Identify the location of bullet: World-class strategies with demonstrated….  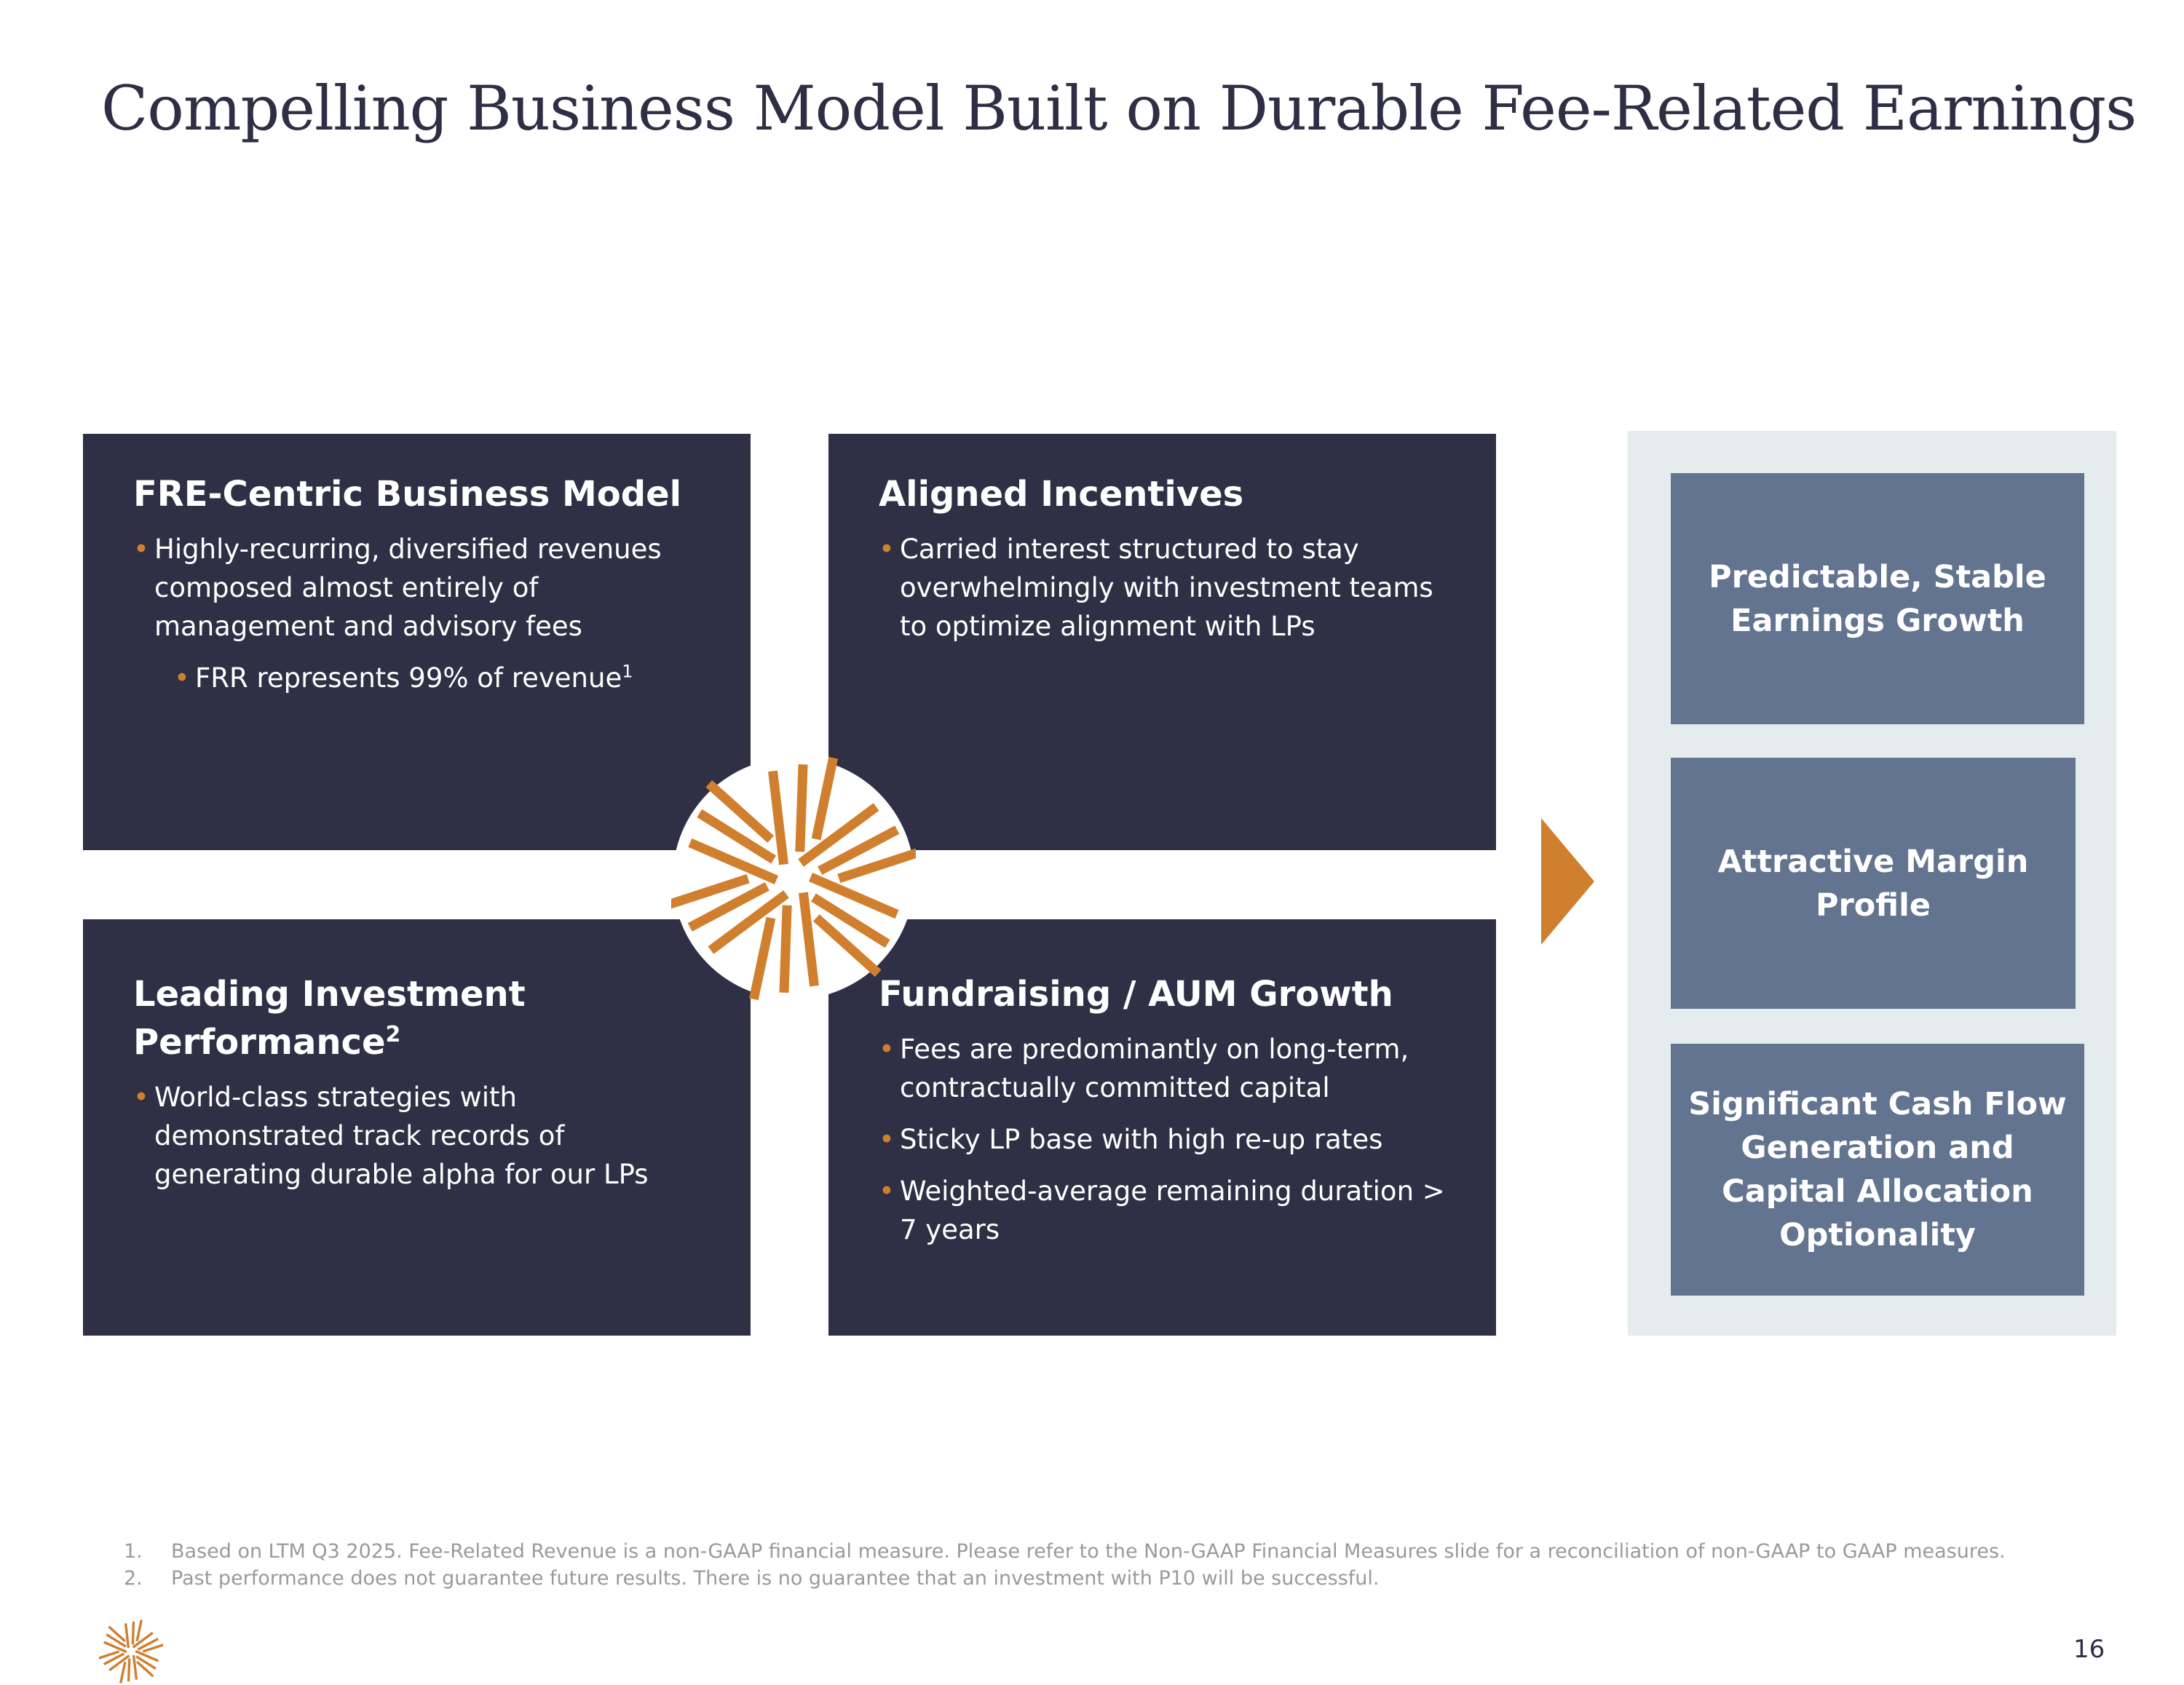
(416, 1136).